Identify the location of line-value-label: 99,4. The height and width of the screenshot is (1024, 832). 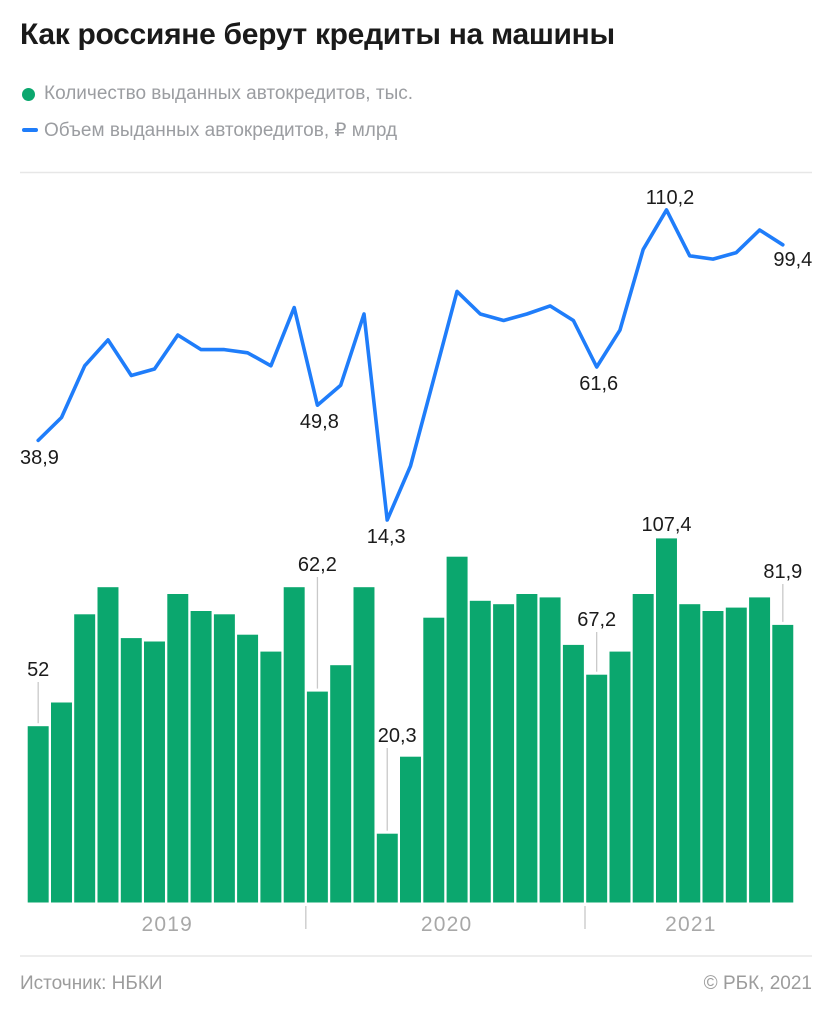
(792, 260).